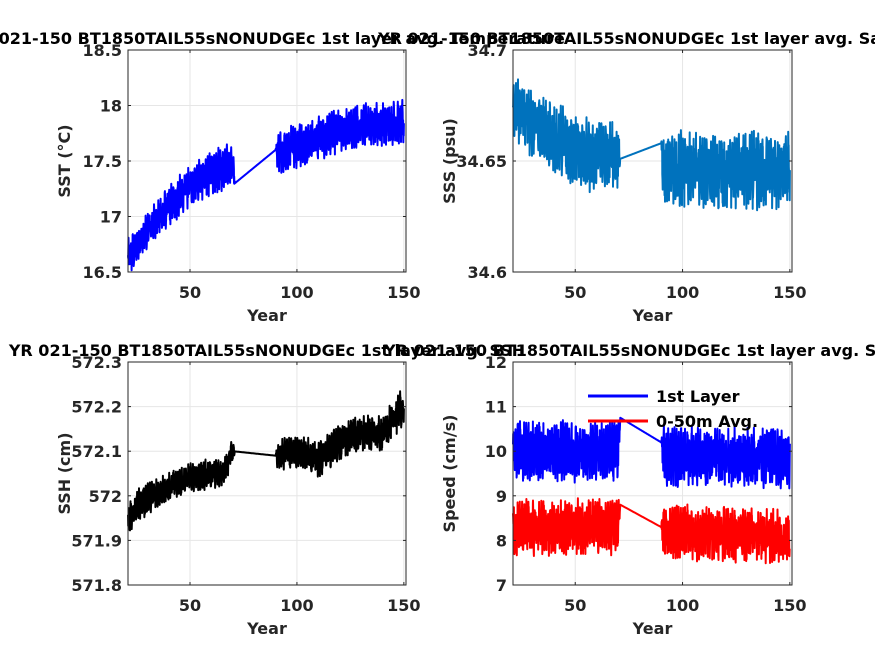  I want to click on y-axis-label: SSS (psu), so click(449, 161).